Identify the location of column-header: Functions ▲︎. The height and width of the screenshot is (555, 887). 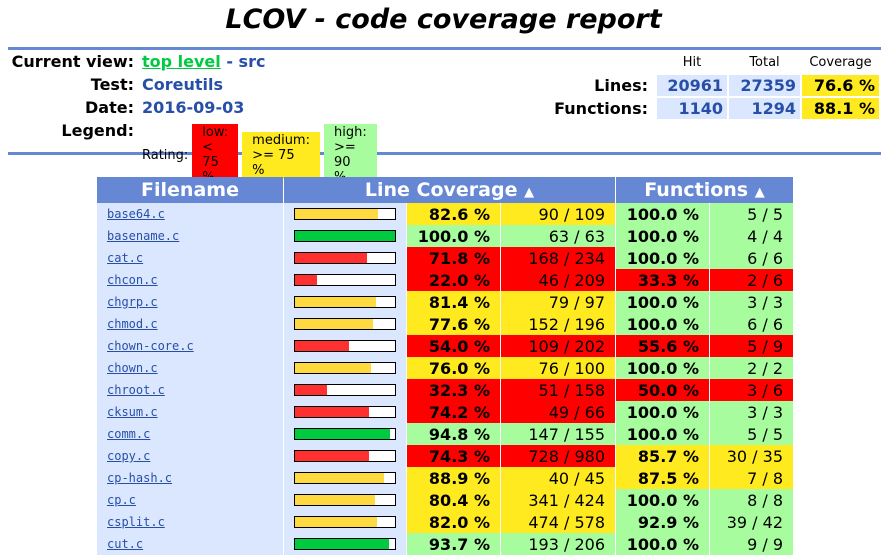
(704, 190).